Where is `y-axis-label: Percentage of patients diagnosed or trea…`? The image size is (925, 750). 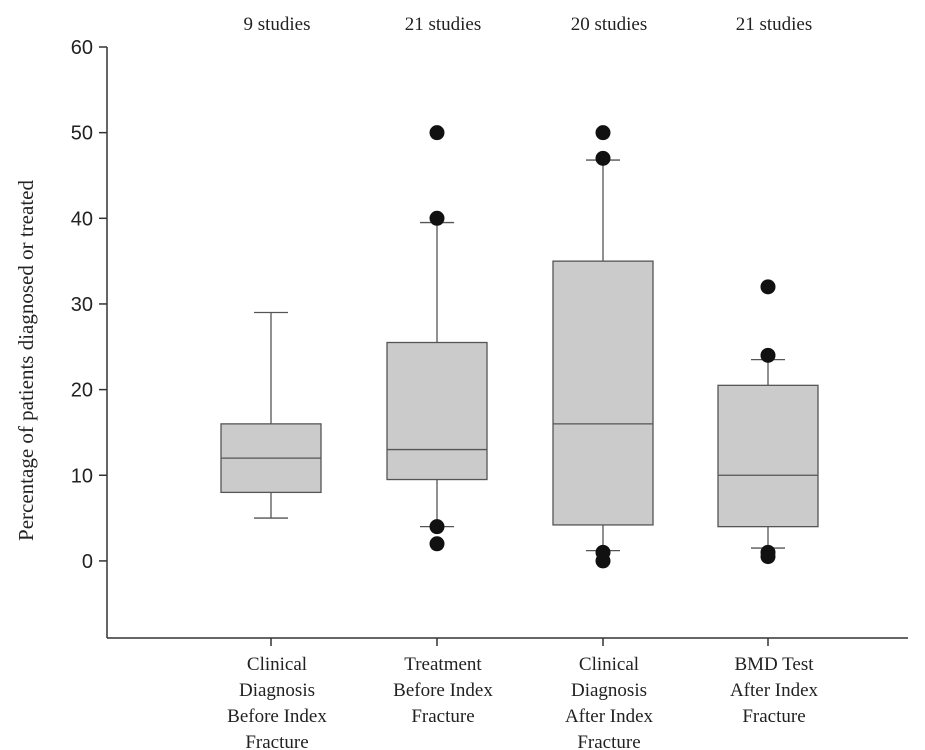 y-axis-label: Percentage of patients diagnosed or trea… is located at coordinates (26, 360).